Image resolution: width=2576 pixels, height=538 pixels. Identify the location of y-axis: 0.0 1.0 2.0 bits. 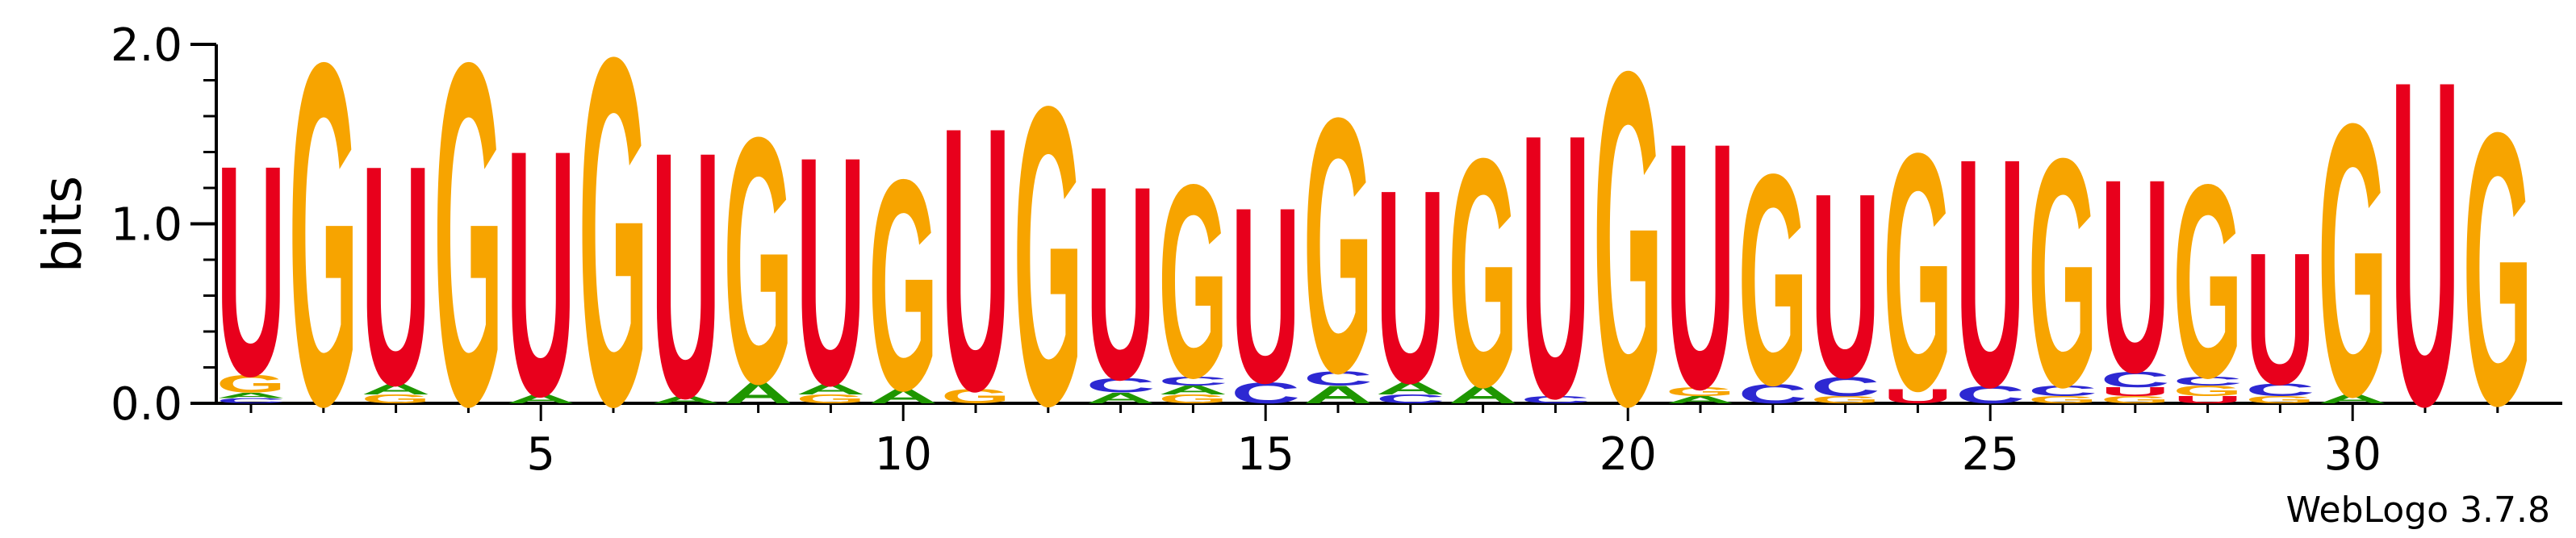
(124, 225).